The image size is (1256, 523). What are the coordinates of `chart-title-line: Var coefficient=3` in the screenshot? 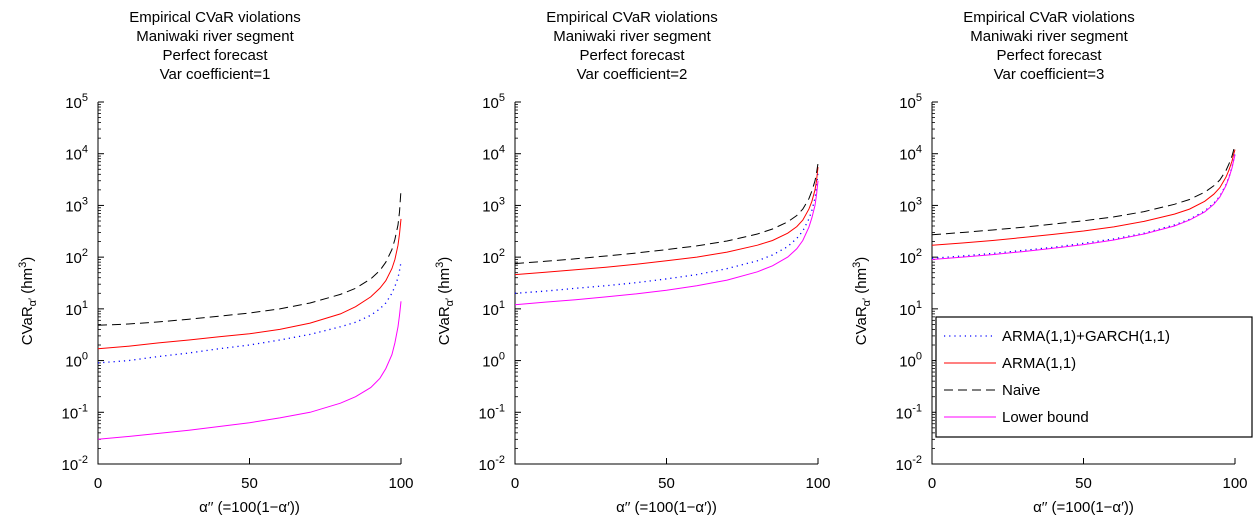 It's located at (1049, 74).